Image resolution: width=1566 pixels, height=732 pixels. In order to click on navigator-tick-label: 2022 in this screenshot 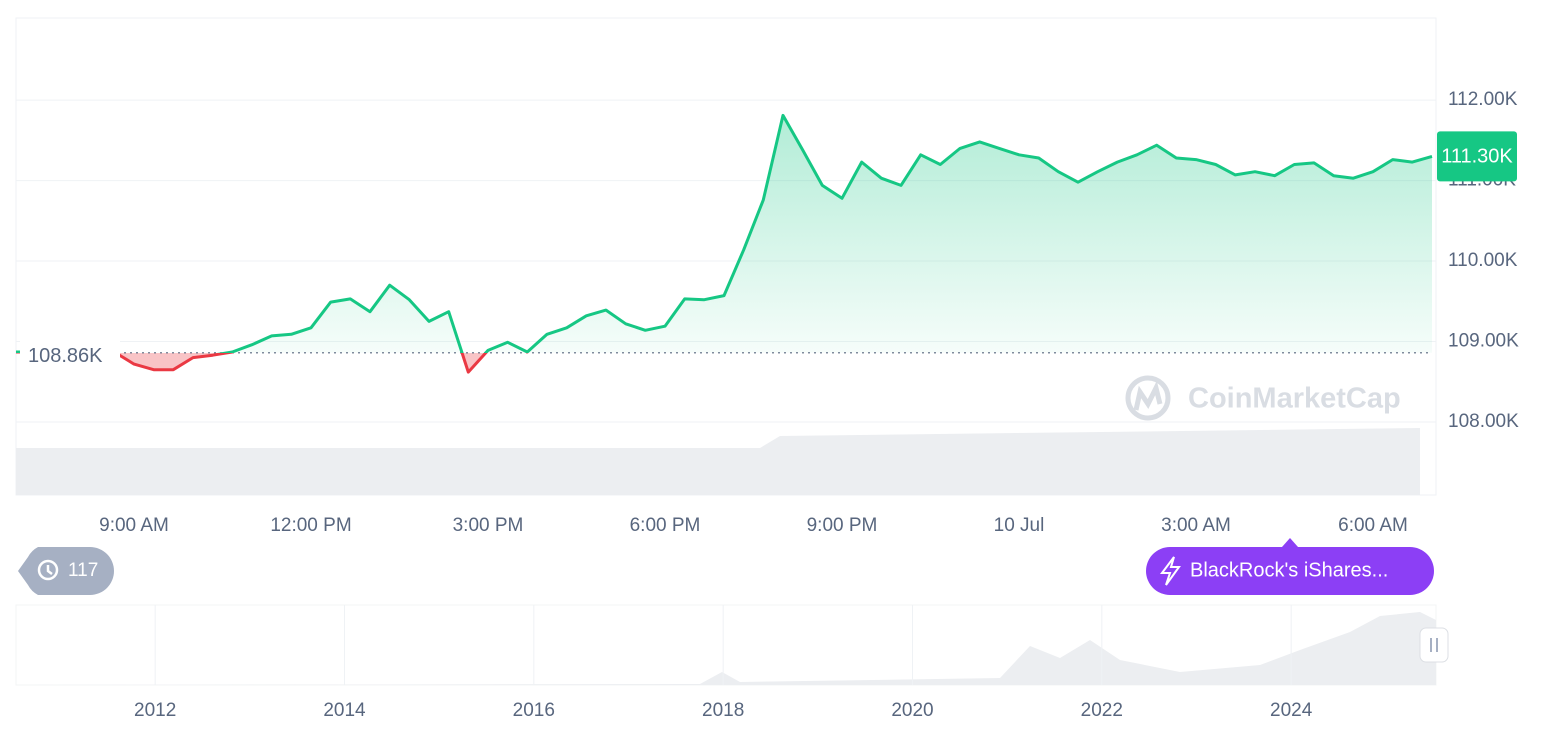, I will do `click(1102, 710)`.